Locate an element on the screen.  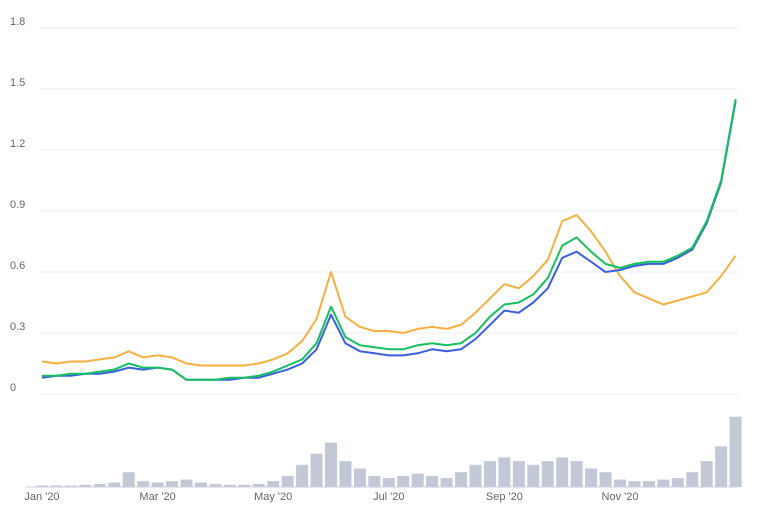
y-tick-label: 1.2 is located at coordinates (17, 144).